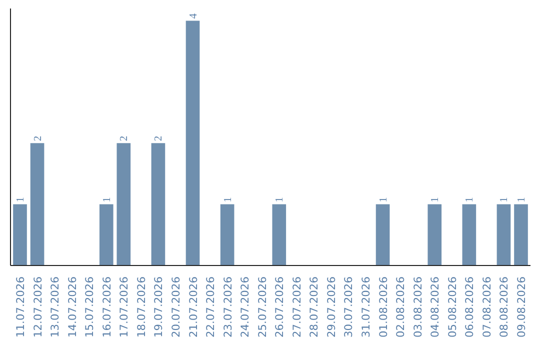 The image size is (540, 340). I want to click on x-tick-label: 07.08.2026, so click(487, 307).